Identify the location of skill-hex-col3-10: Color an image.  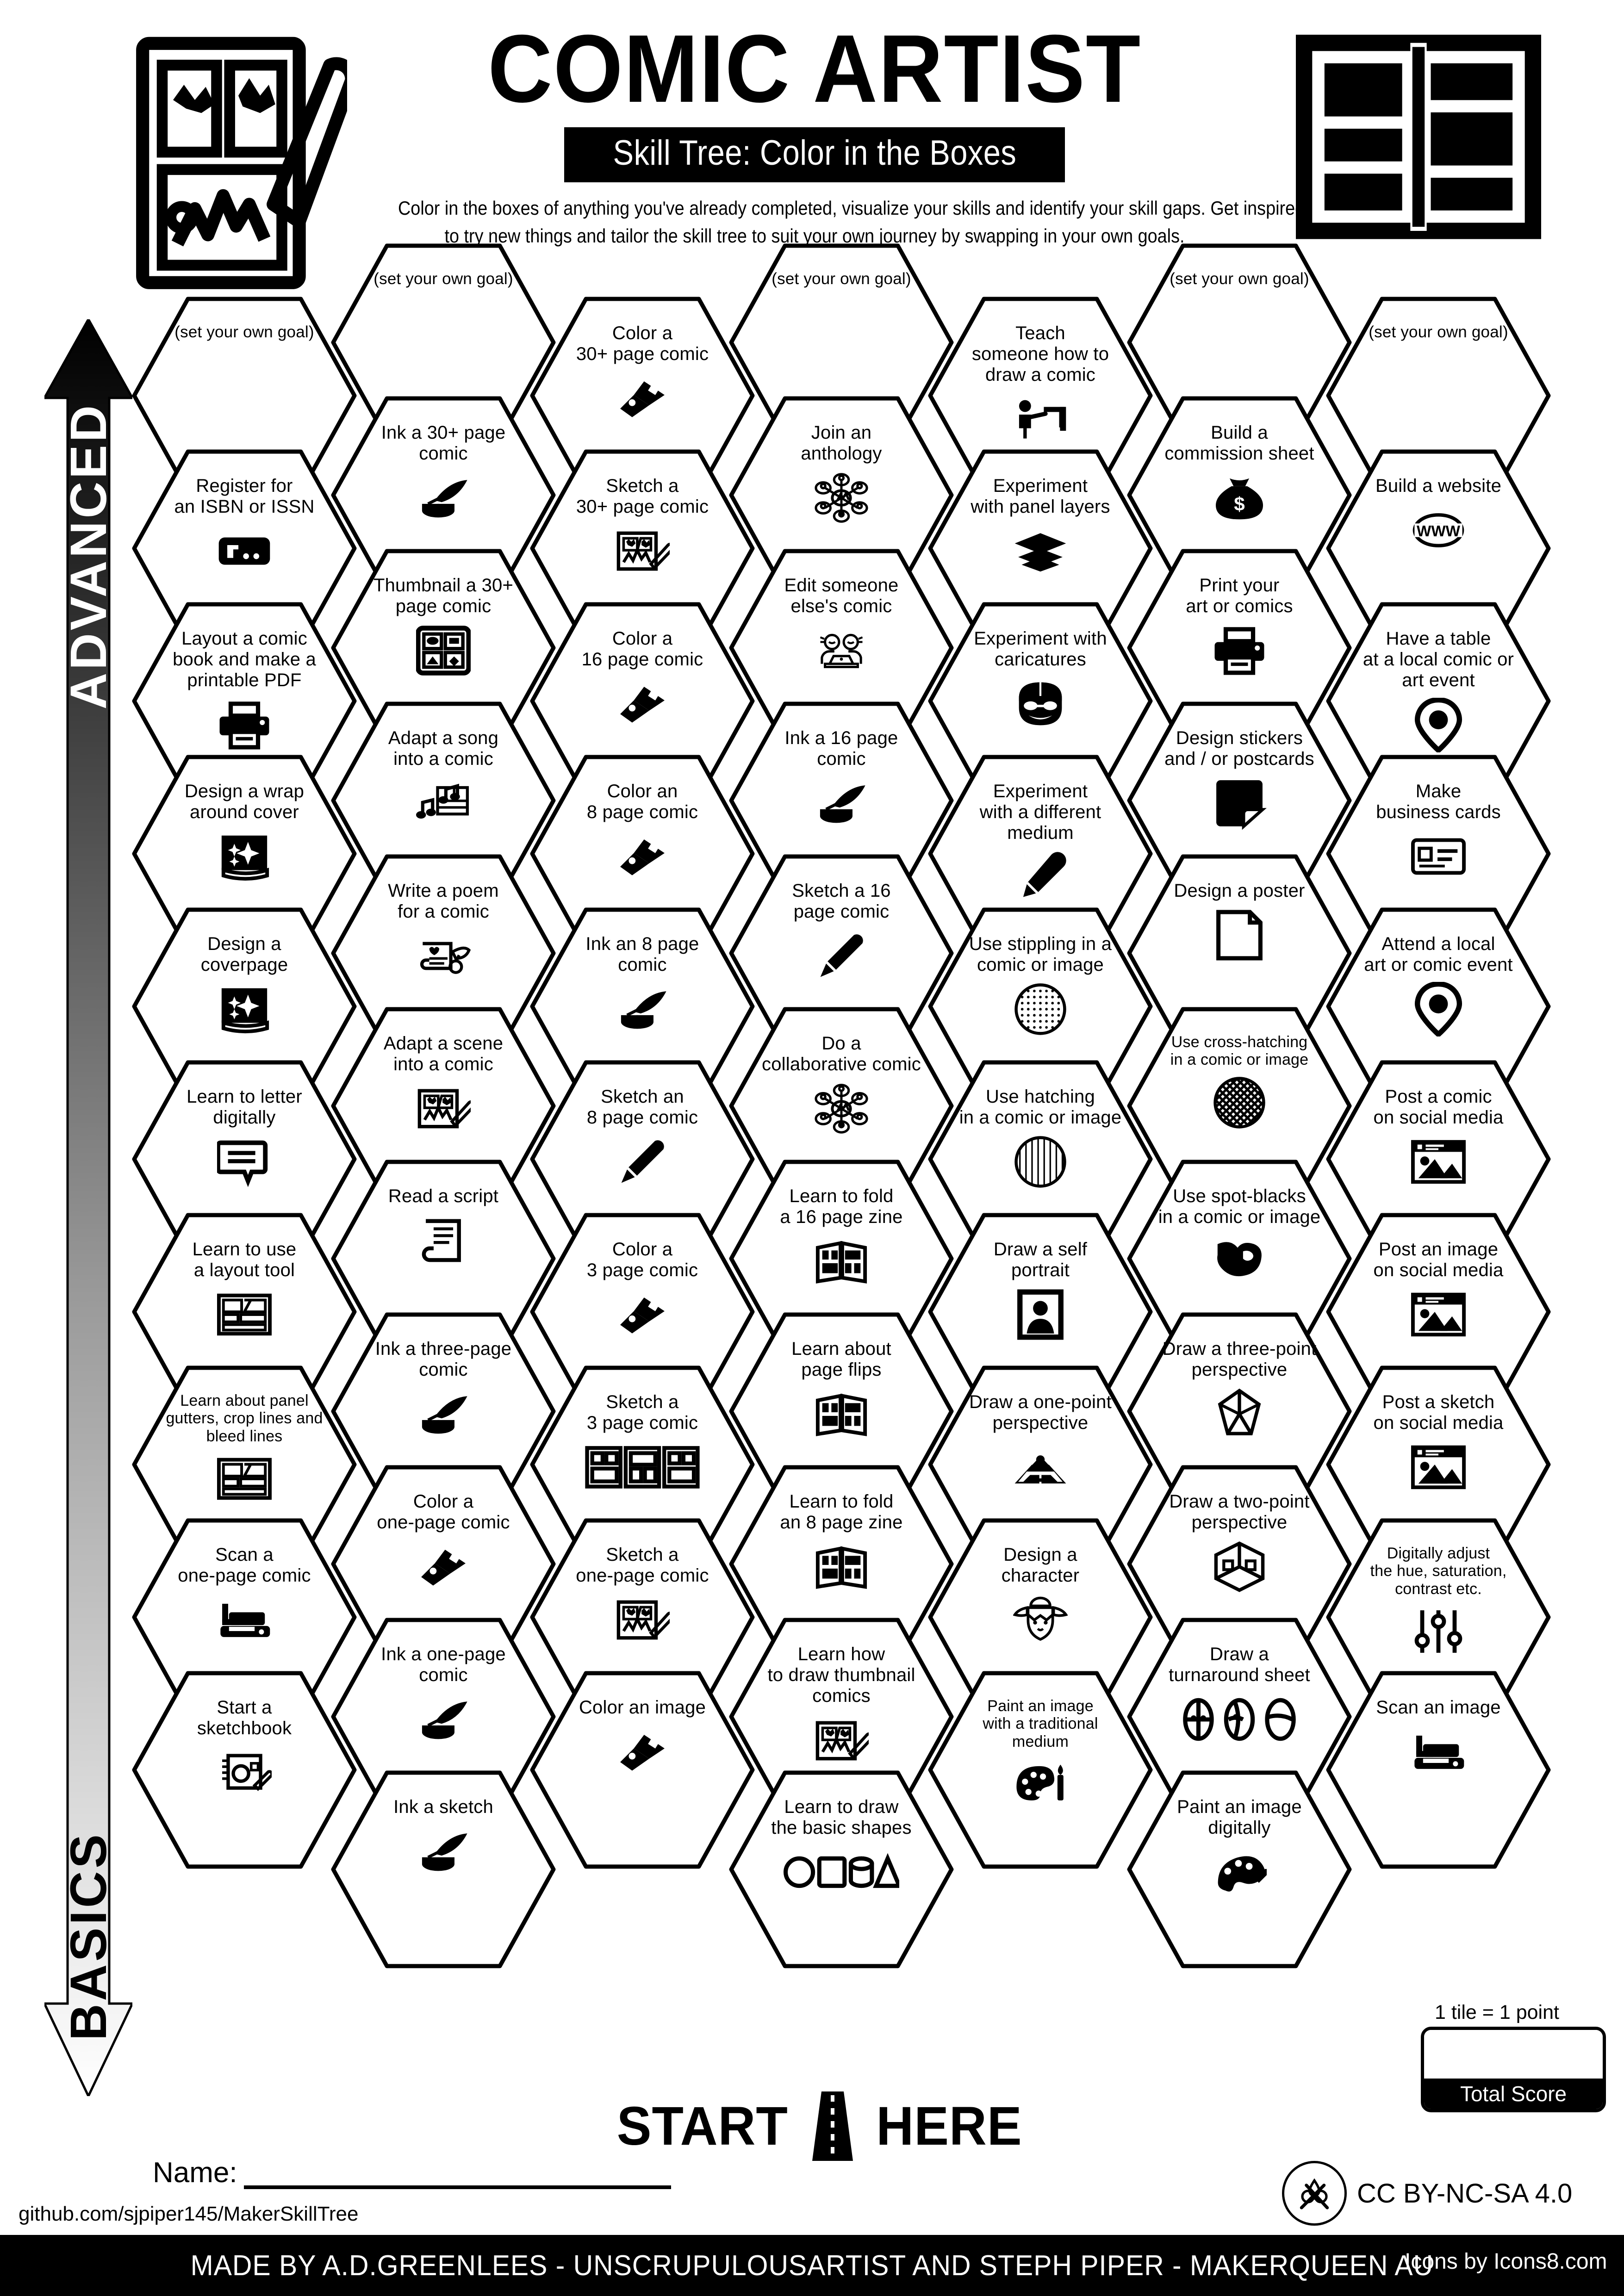
(642, 1770).